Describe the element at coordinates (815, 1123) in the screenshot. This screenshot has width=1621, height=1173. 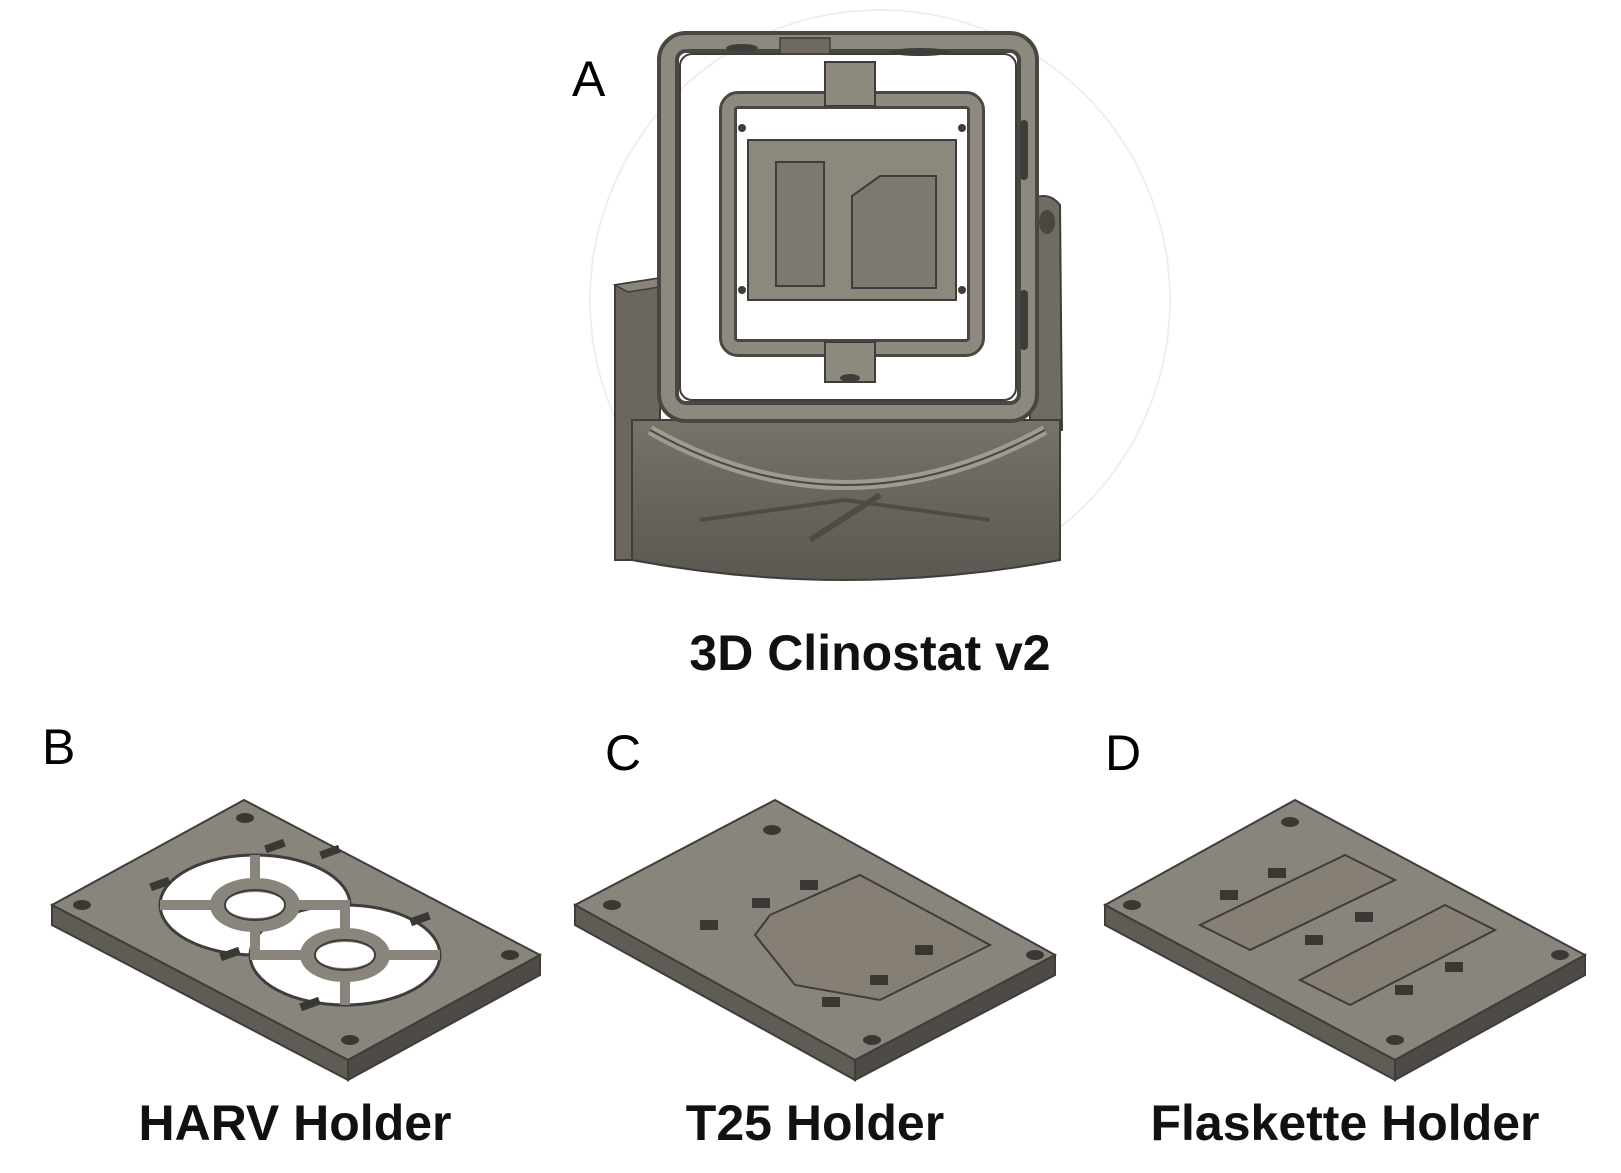
I see `caption-t25-holder: T25 Holder` at that location.